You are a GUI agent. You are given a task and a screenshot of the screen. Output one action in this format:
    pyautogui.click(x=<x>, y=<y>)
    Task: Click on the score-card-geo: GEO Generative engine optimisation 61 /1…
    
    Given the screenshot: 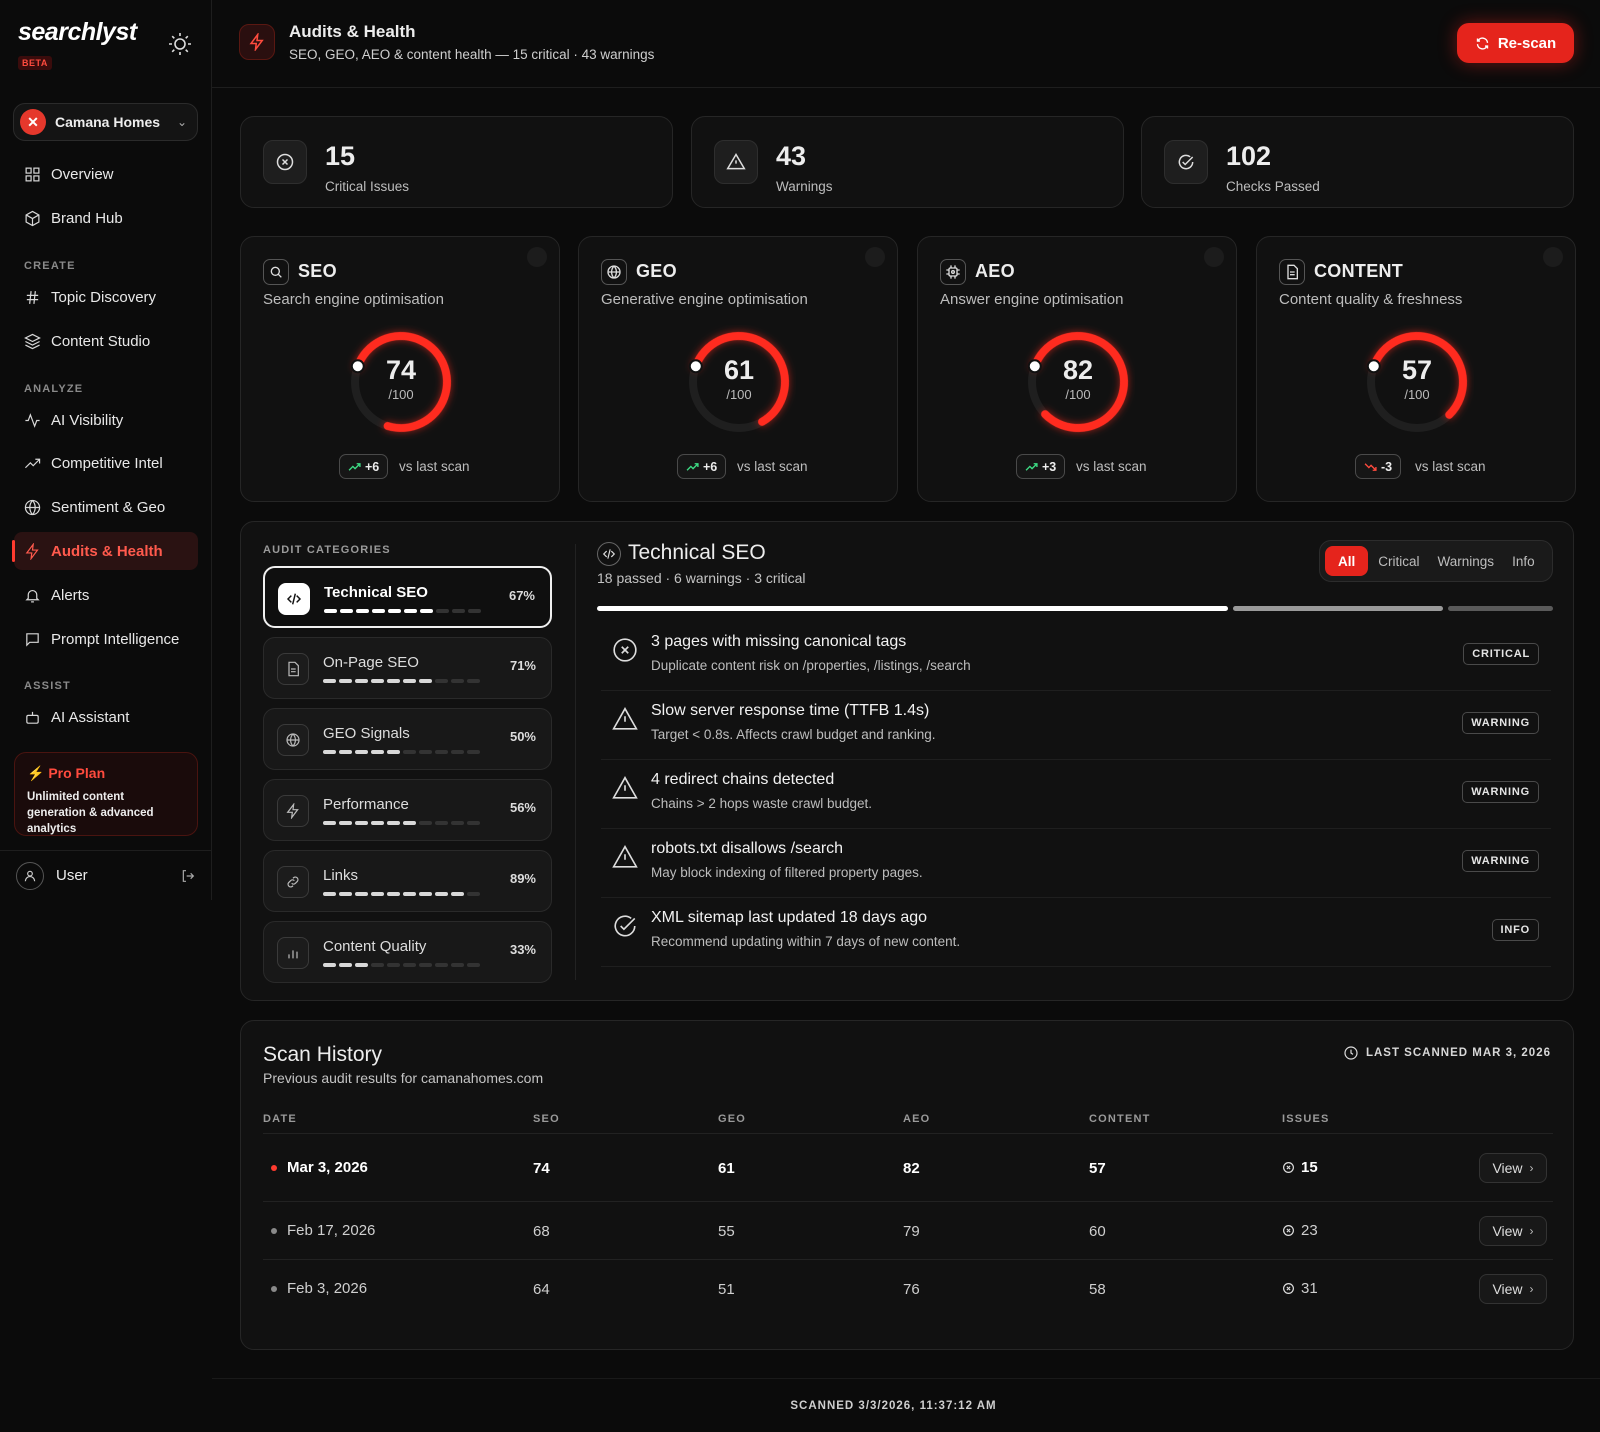 What is the action you would take?
    pyautogui.click(x=738, y=369)
    